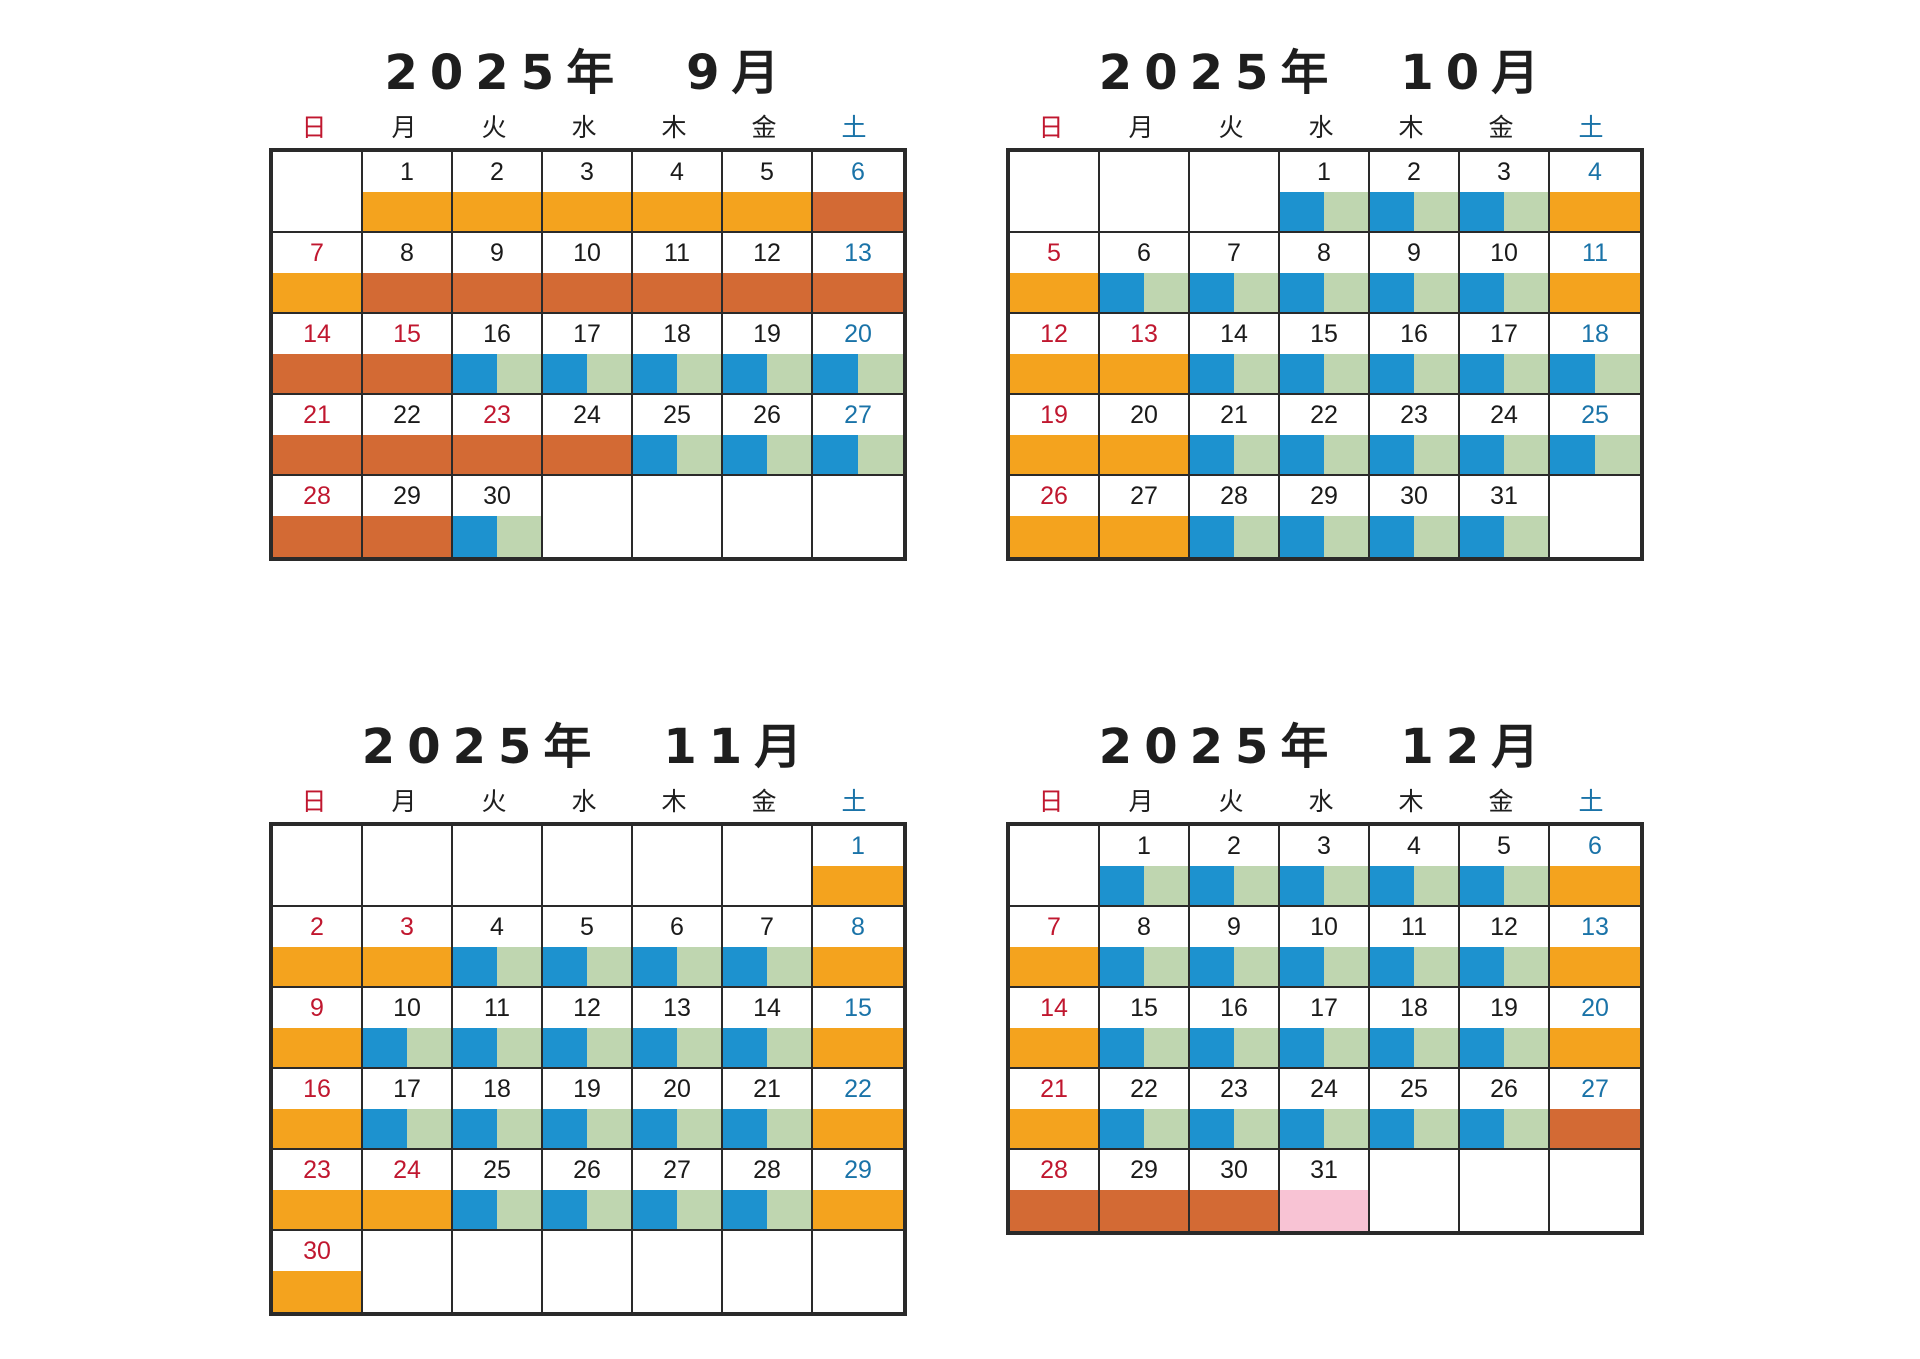  I want to click on empty-cell, so click(1595, 1190).